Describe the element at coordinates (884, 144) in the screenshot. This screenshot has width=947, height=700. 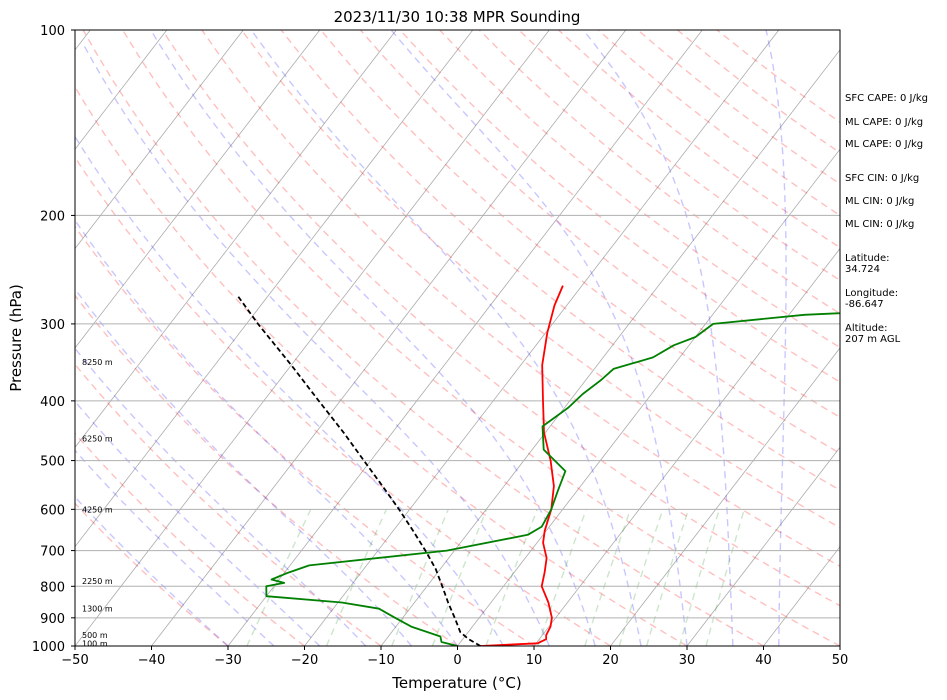
I see `ml-cape-label-2: ML CAPE: 0 J/kg` at that location.